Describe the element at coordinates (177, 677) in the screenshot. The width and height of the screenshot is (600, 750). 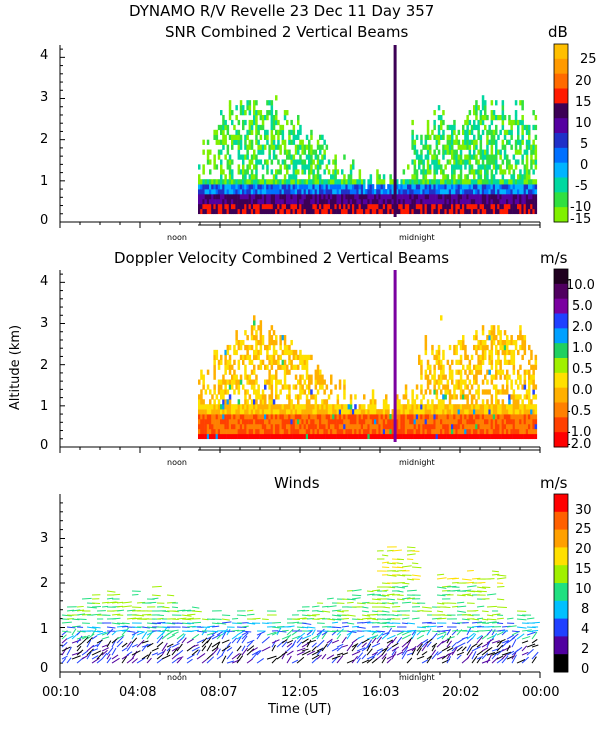
I see `noon-marker-3: noon` at that location.